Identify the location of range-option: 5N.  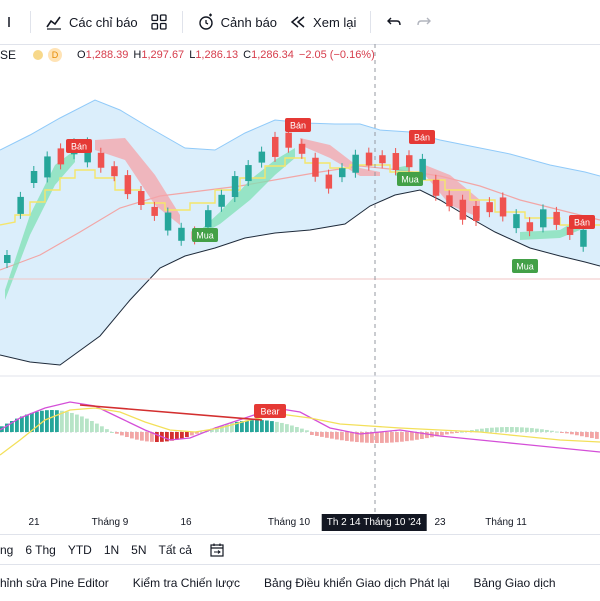
(139, 550).